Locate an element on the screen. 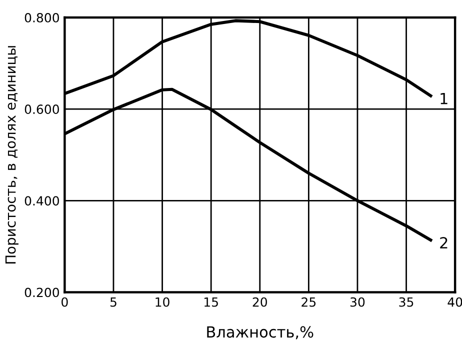 Image resolution: width=462 pixels, height=350 pixels. y-tick-label: 0.200 is located at coordinates (41, 293).